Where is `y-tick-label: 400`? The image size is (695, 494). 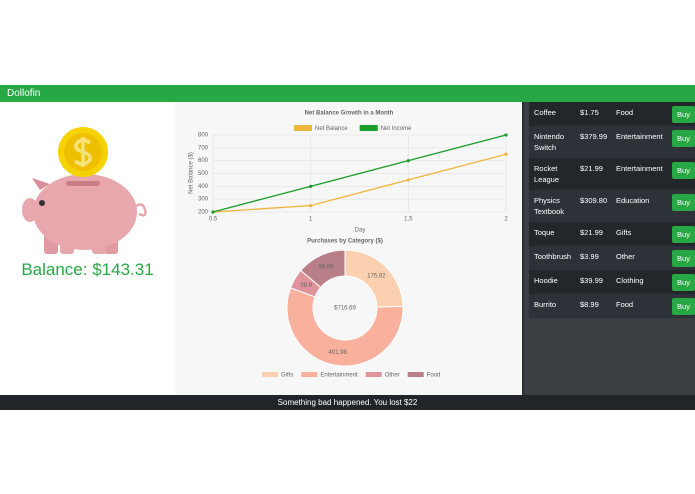
y-tick-label: 400 is located at coordinates (203, 187).